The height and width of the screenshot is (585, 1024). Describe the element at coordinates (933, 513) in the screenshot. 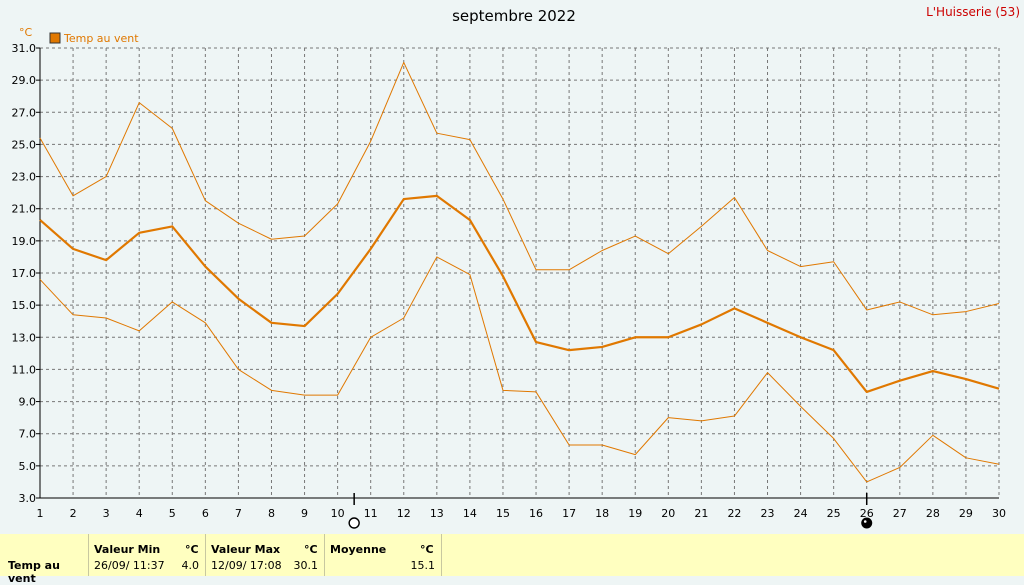

I see `x-tick-label: 28` at that location.